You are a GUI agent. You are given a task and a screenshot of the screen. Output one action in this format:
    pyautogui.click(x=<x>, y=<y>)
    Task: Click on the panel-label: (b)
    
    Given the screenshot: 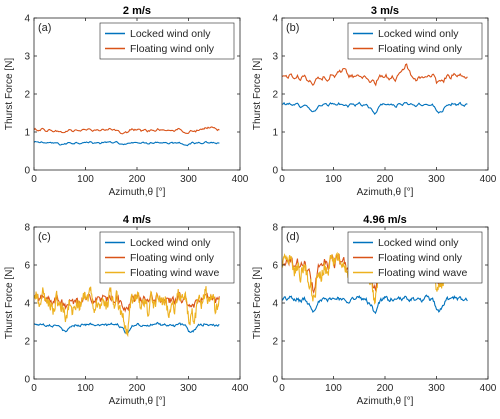 What is the action you would take?
    pyautogui.click(x=292, y=28)
    